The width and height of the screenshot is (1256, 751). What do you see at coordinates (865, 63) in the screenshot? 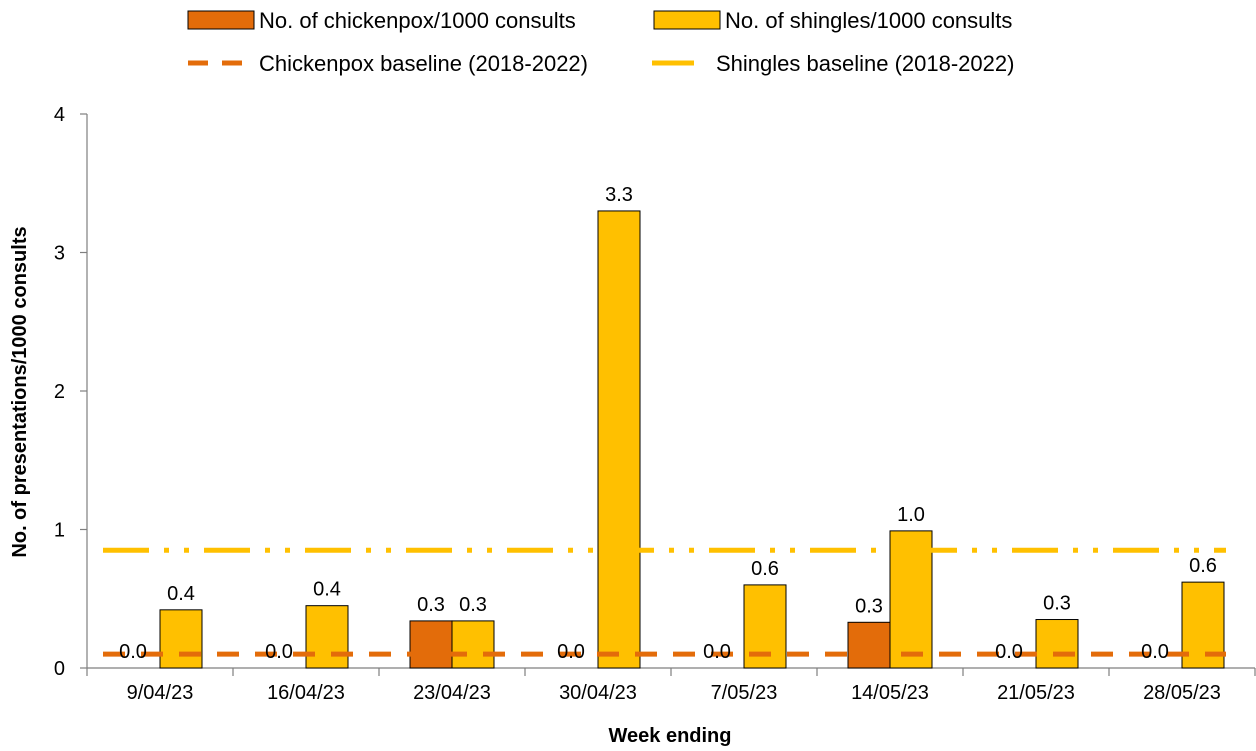
I see `legend-label: Shingles baseline (2018-2022)` at bounding box center [865, 63].